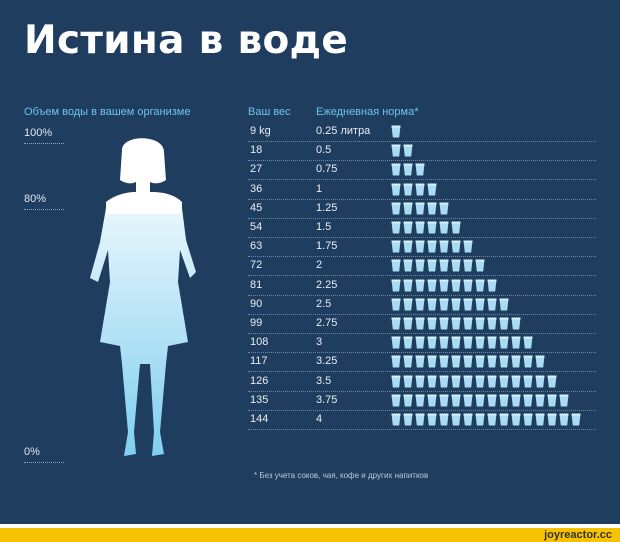 This screenshot has height=542, width=620. I want to click on weight-value: 27, so click(256, 169).